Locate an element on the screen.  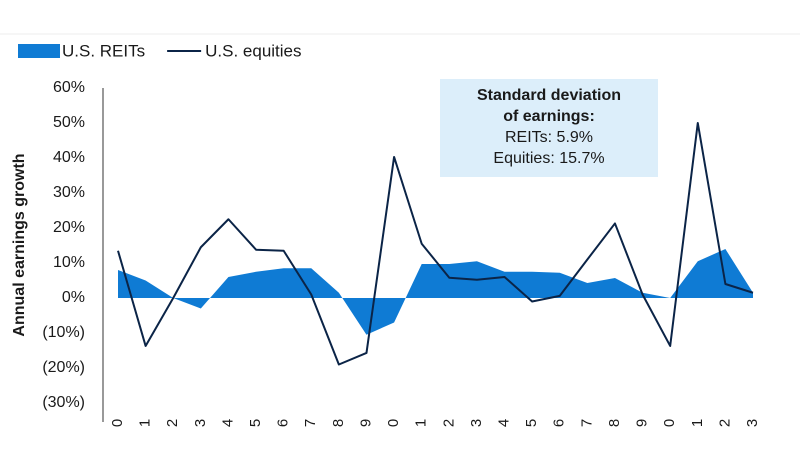
legend-label: U.S. equities is located at coordinates (253, 50).